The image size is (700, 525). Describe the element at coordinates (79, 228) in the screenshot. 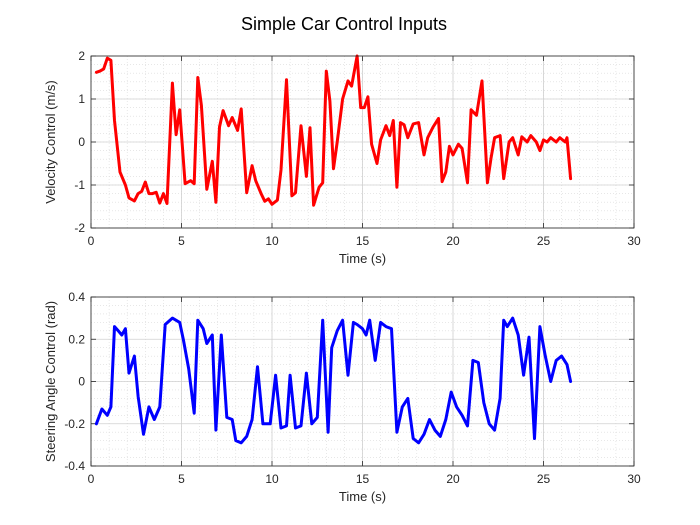

I see `y-tick-label: -2` at that location.